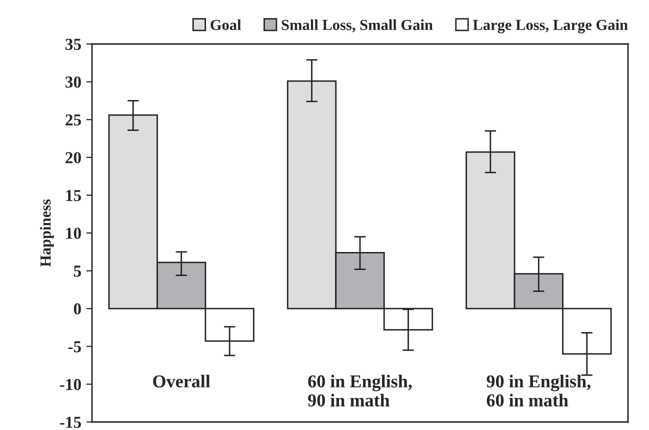 The height and width of the screenshot is (430, 649). Describe the element at coordinates (73, 120) in the screenshot. I see `y-tick-label: 25` at that location.